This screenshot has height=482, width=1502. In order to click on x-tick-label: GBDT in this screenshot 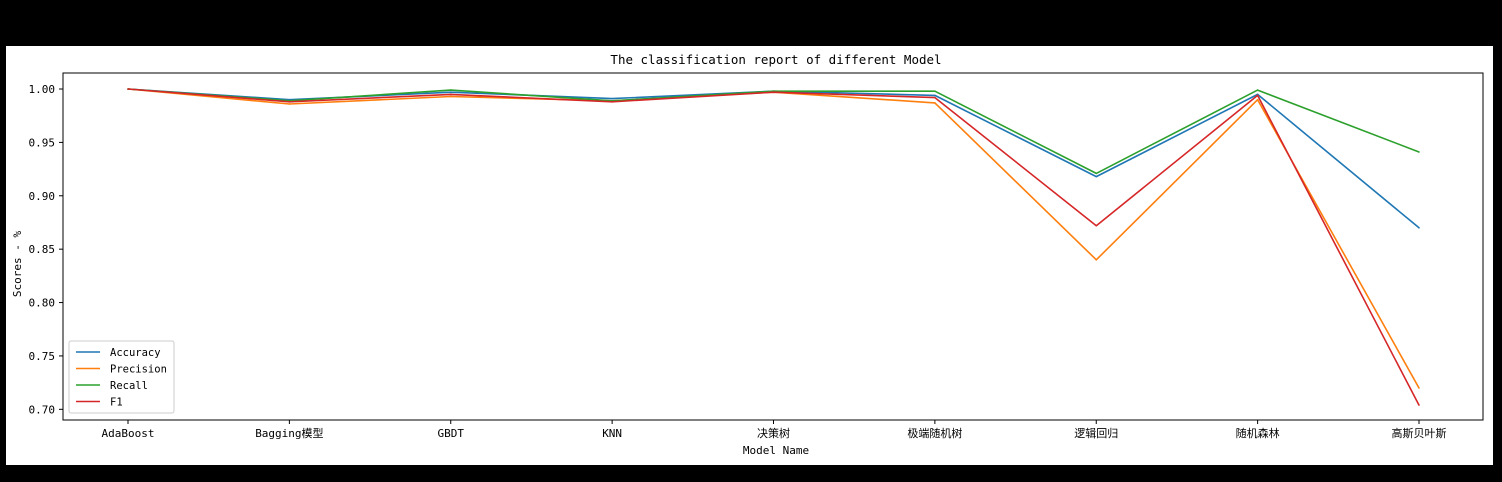, I will do `click(451, 433)`.